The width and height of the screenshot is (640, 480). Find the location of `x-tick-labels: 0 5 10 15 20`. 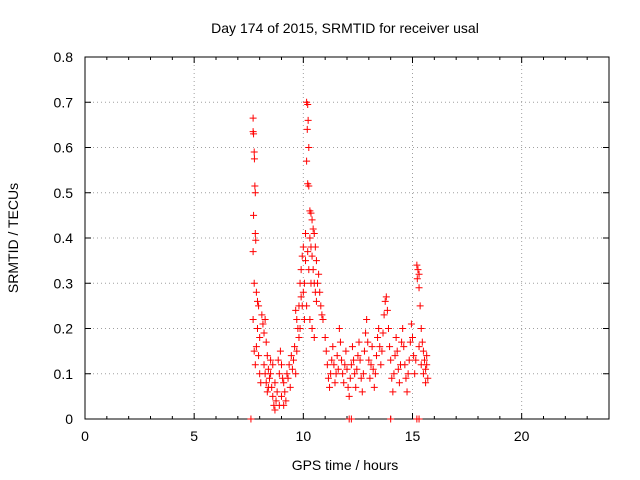

x-tick-labels: 0 5 10 15 20 is located at coordinates (305, 436).